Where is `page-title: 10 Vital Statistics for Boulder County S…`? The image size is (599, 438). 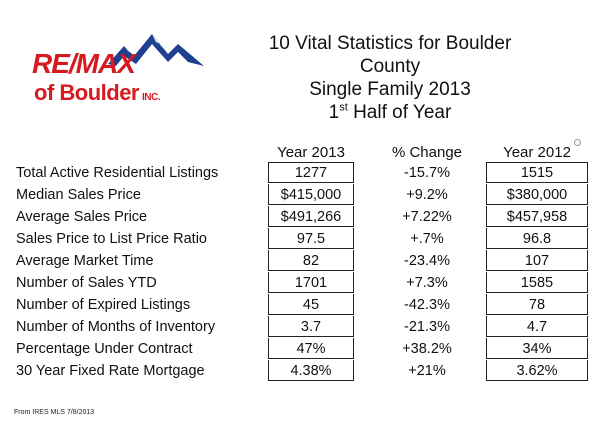 page-title: 10 Vital Statistics for Boulder County S… is located at coordinates (390, 78).